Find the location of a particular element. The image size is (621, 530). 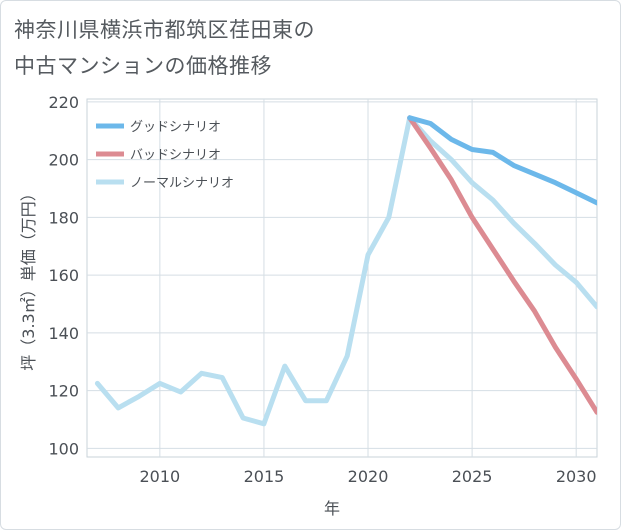

x-tick-labels: 2010 2015 2020 2025 2030 is located at coordinates (367, 476).